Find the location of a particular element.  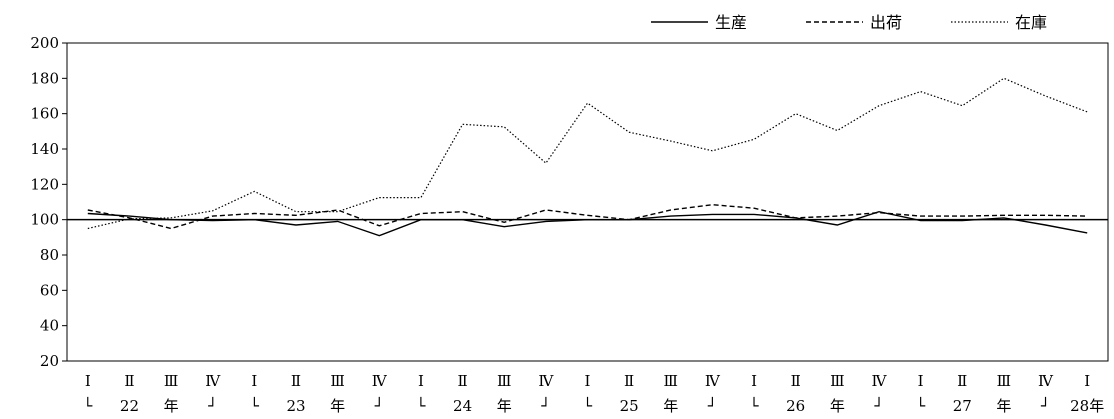

legend-label: 生産 is located at coordinates (731, 22).